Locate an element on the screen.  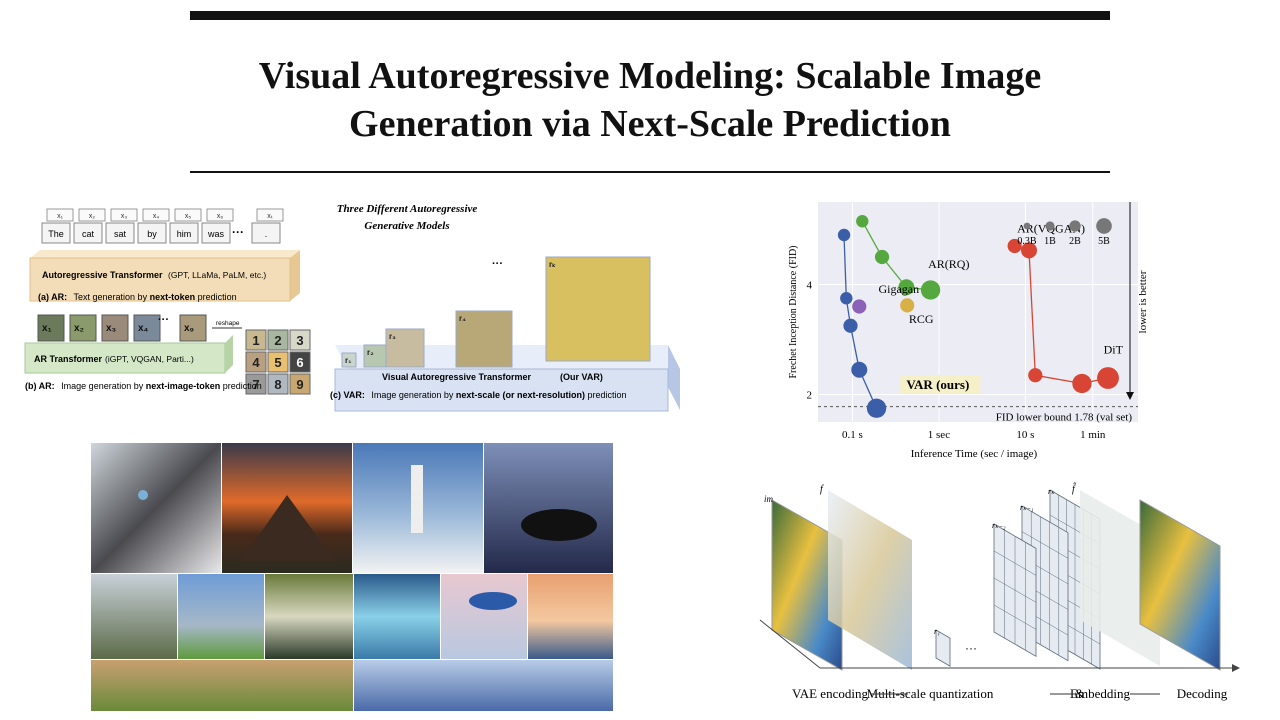
title-rule-bottom is located at coordinates (650, 172).